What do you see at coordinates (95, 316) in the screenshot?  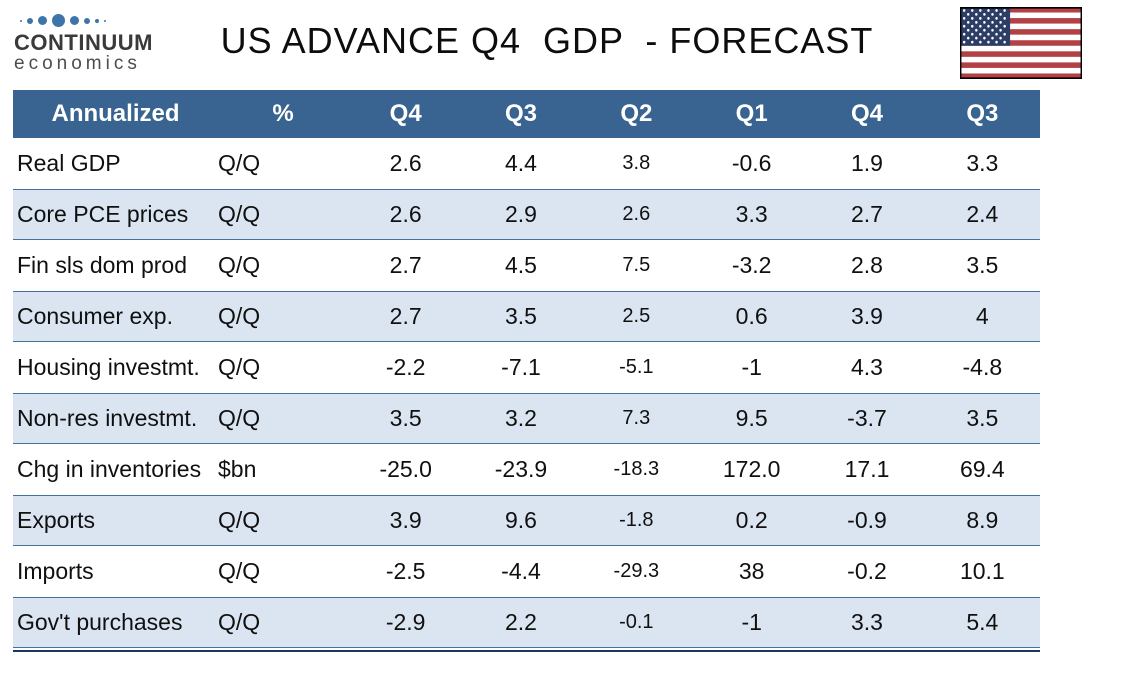 I see `row-label: Consumer exp.` at bounding box center [95, 316].